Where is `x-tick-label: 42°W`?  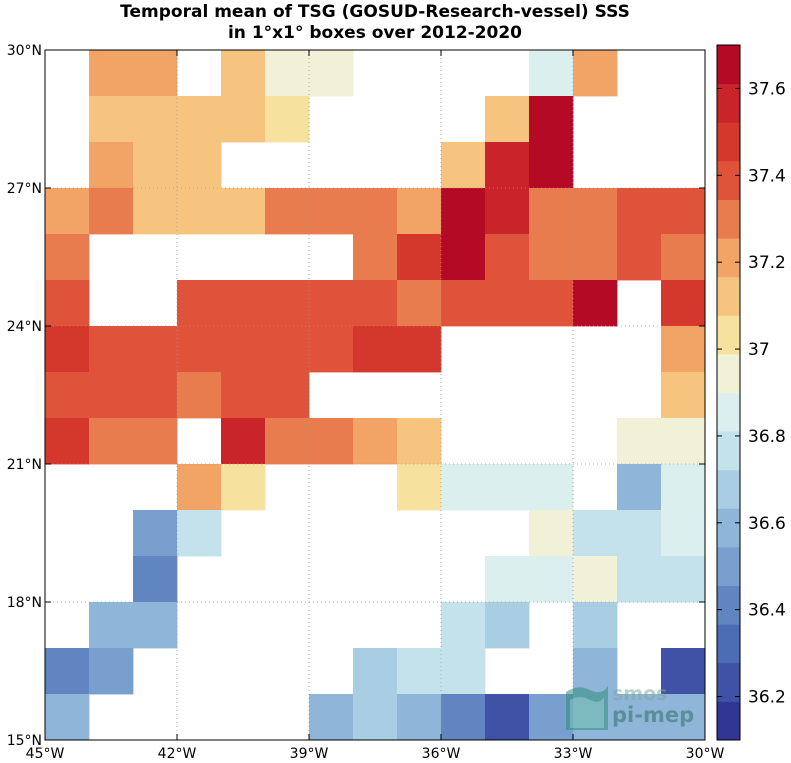
x-tick-label: 42°W is located at coordinates (177, 754).